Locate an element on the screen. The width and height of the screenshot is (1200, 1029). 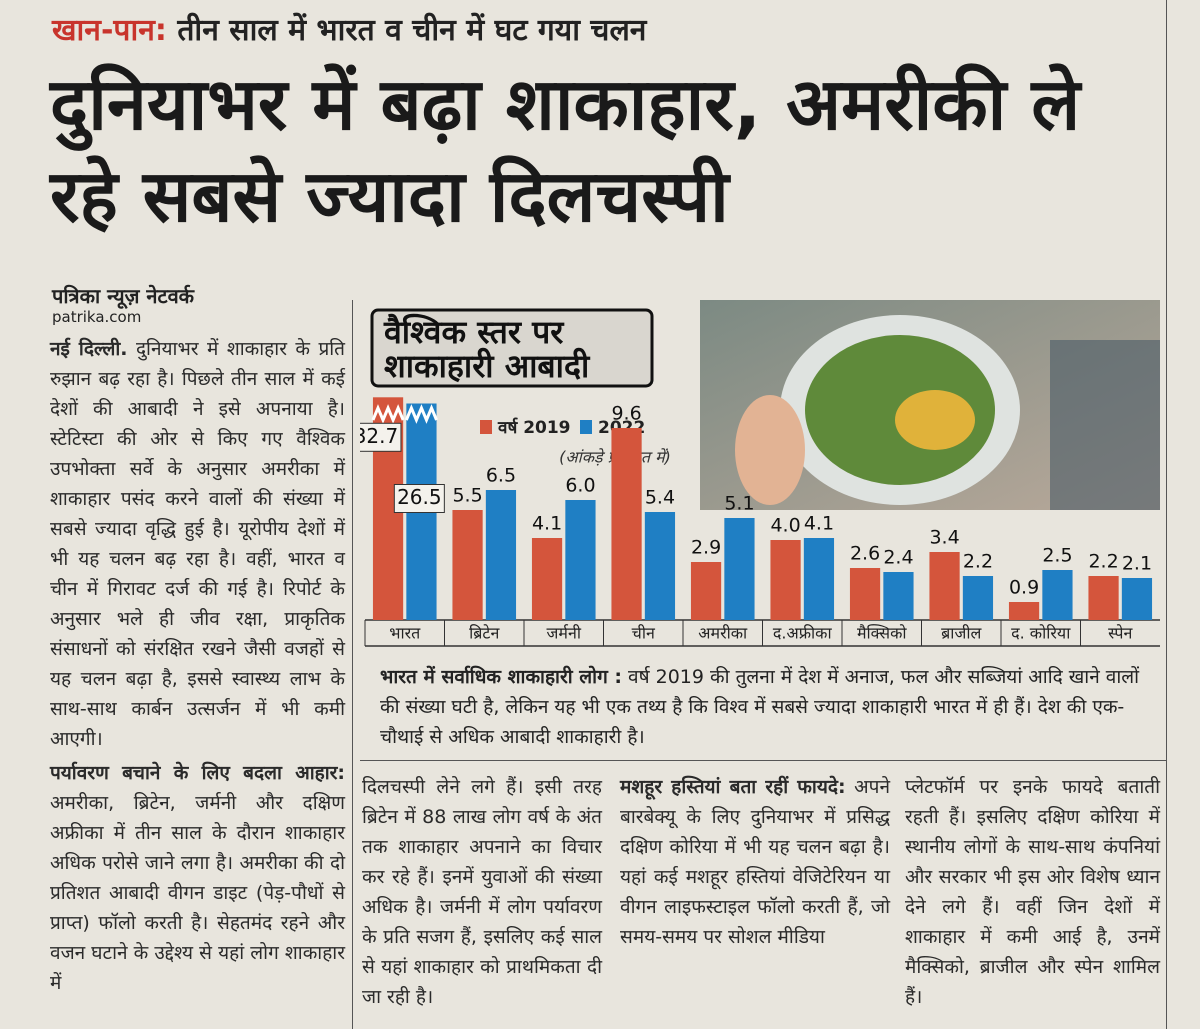
category-label: ब्रिटेन is located at coordinates (484, 633).